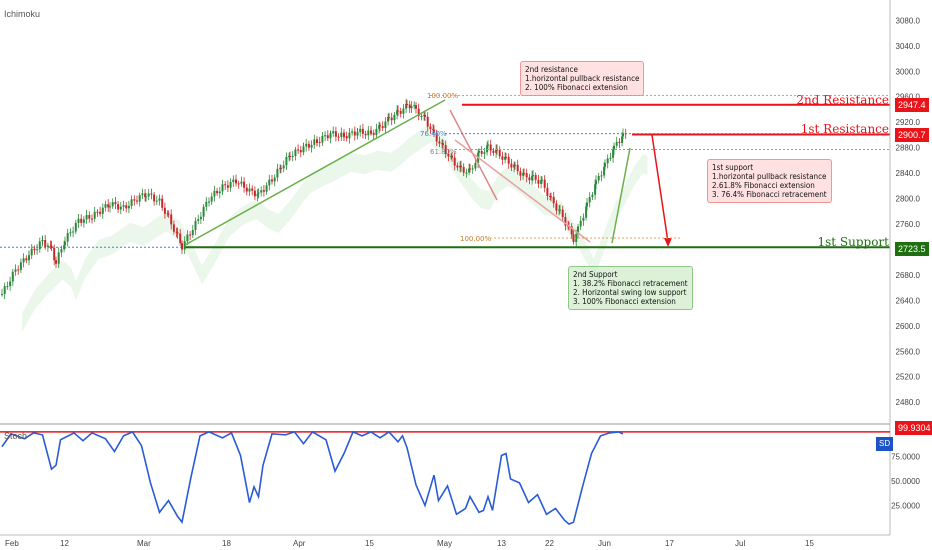 The width and height of the screenshot is (932, 550). Describe the element at coordinates (809, 543) in the screenshot. I see `x-tick-label: 15` at that location.